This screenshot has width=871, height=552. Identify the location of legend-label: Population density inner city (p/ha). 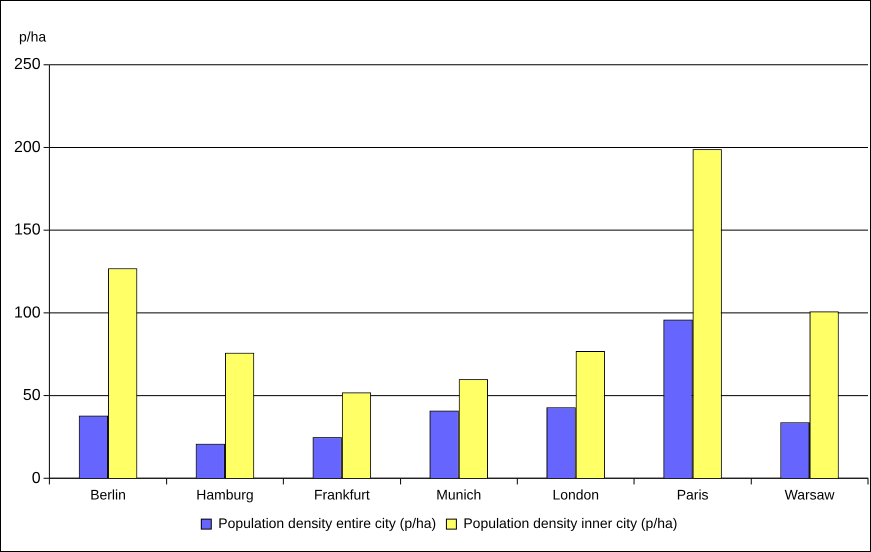
(570, 522).